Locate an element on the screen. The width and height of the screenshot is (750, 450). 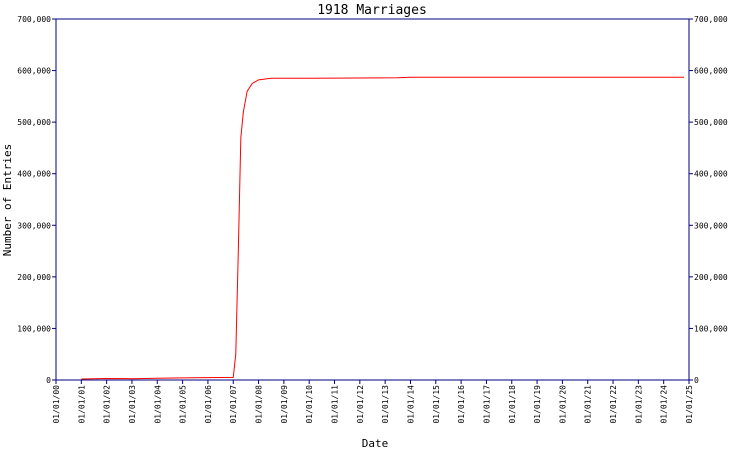
x-tick-label: 01/01/20 is located at coordinates (562, 404).